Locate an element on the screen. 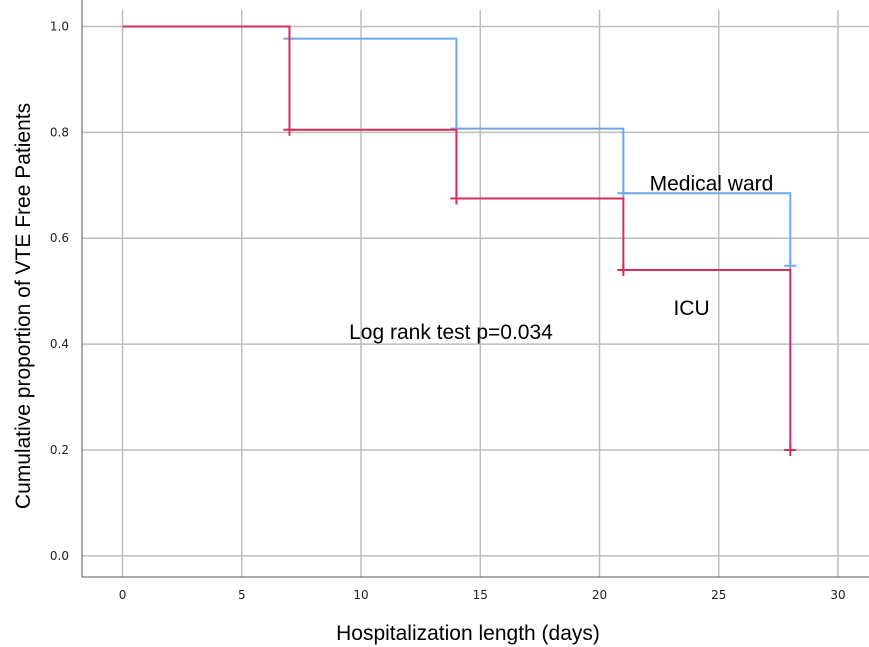 The width and height of the screenshot is (869, 647). censor-mark-medical-ward is located at coordinates (623, 193).